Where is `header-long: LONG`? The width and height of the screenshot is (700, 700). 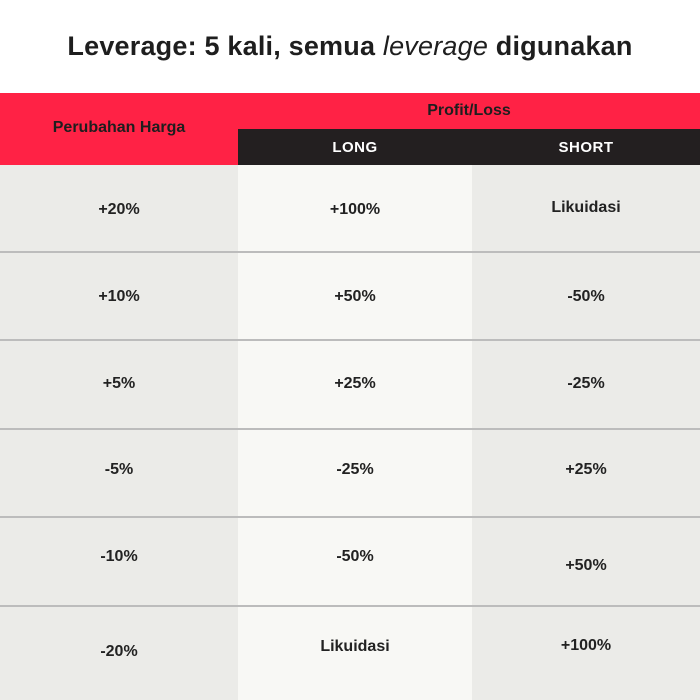
header-long: LONG is located at coordinates (355, 147).